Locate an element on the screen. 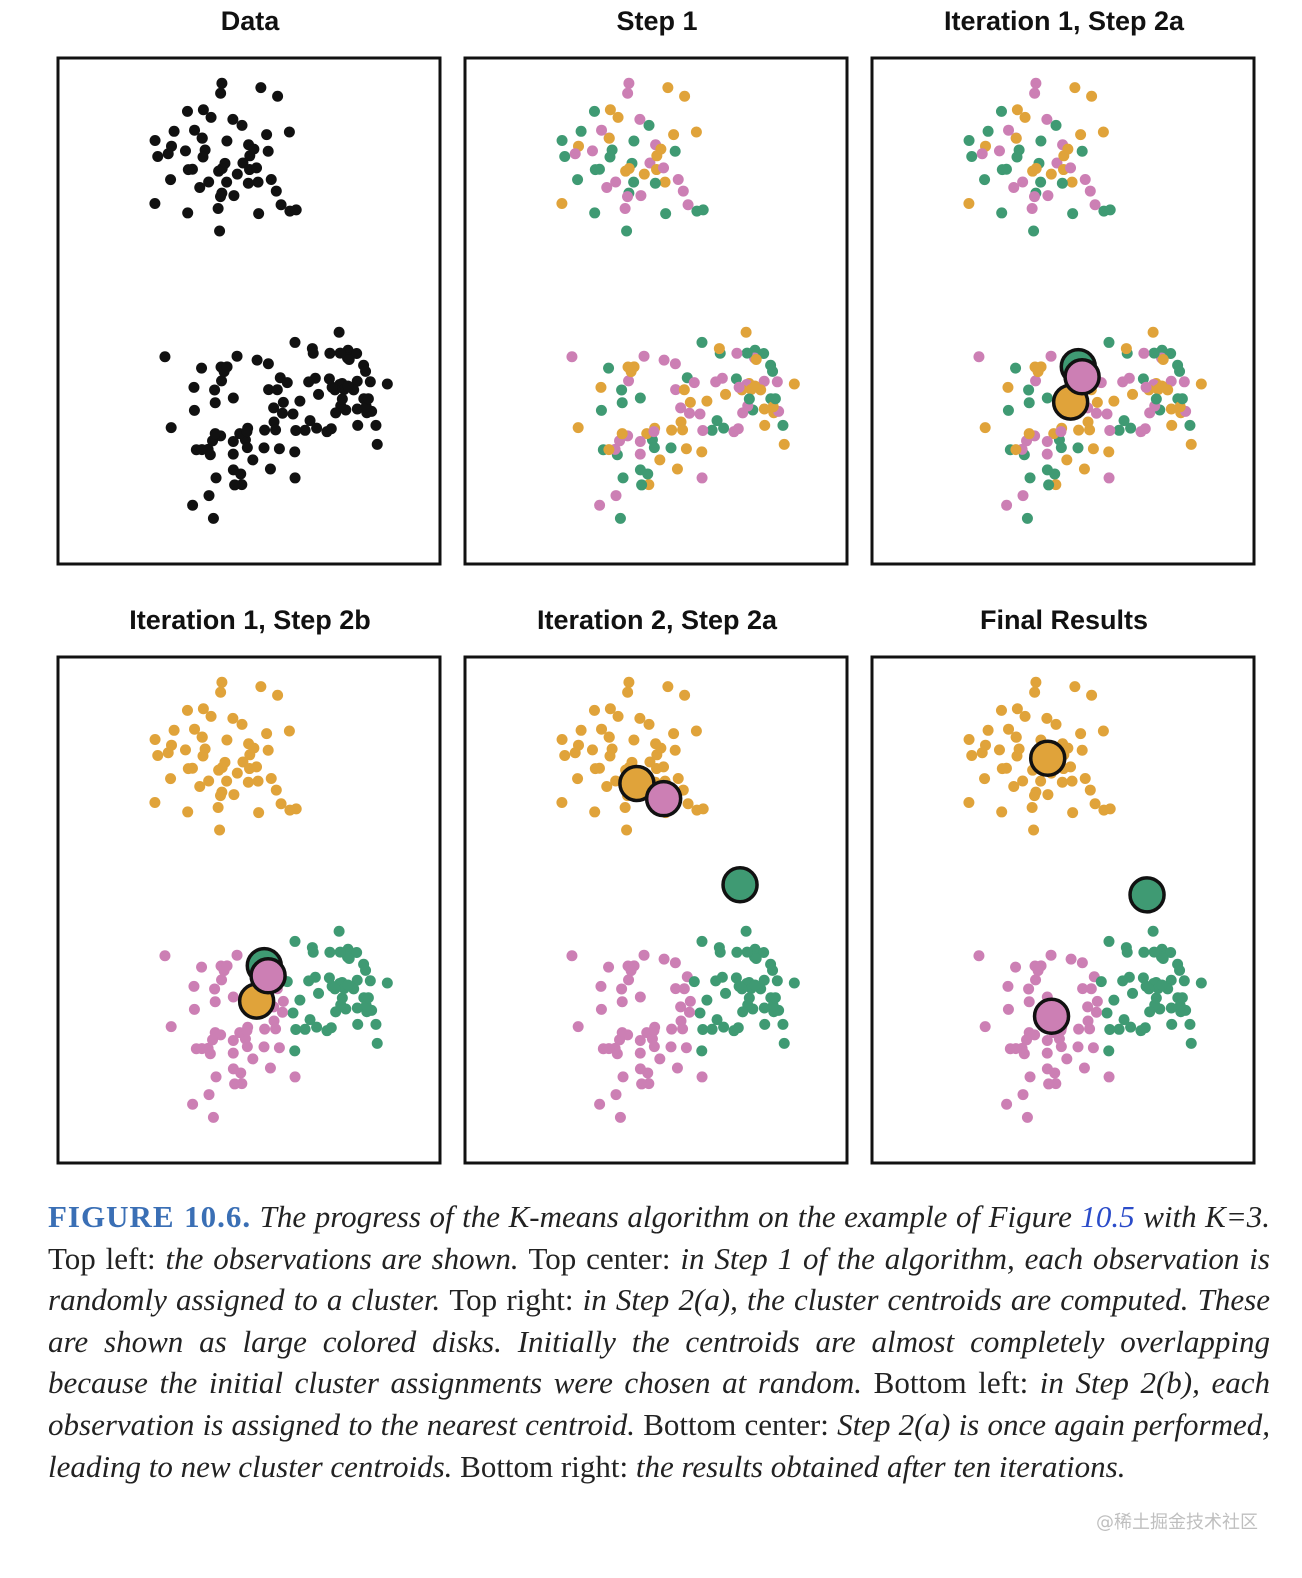 This screenshot has width=1302, height=1578. figure-reference-link: 10.5 is located at coordinates (1107, 1216).